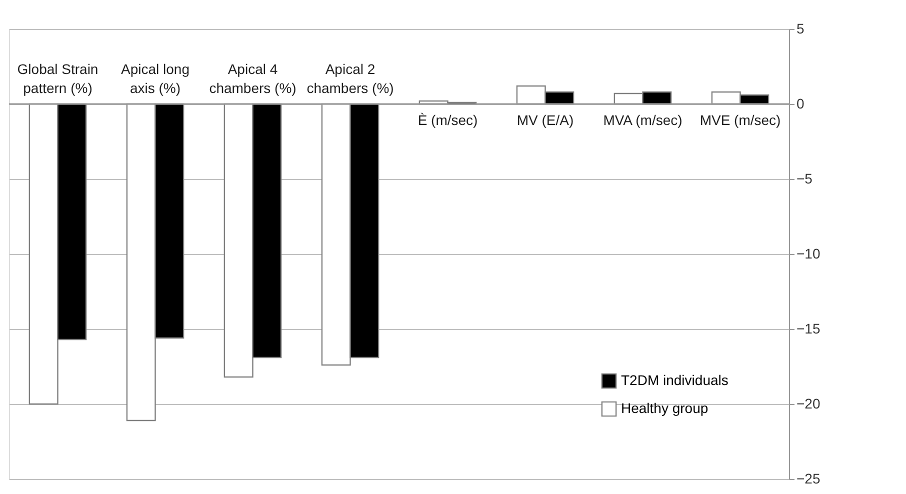 The image size is (906, 494). Describe the element at coordinates (642, 120) in the screenshot. I see `x-tick-label: MVA (m/sec)` at that location.